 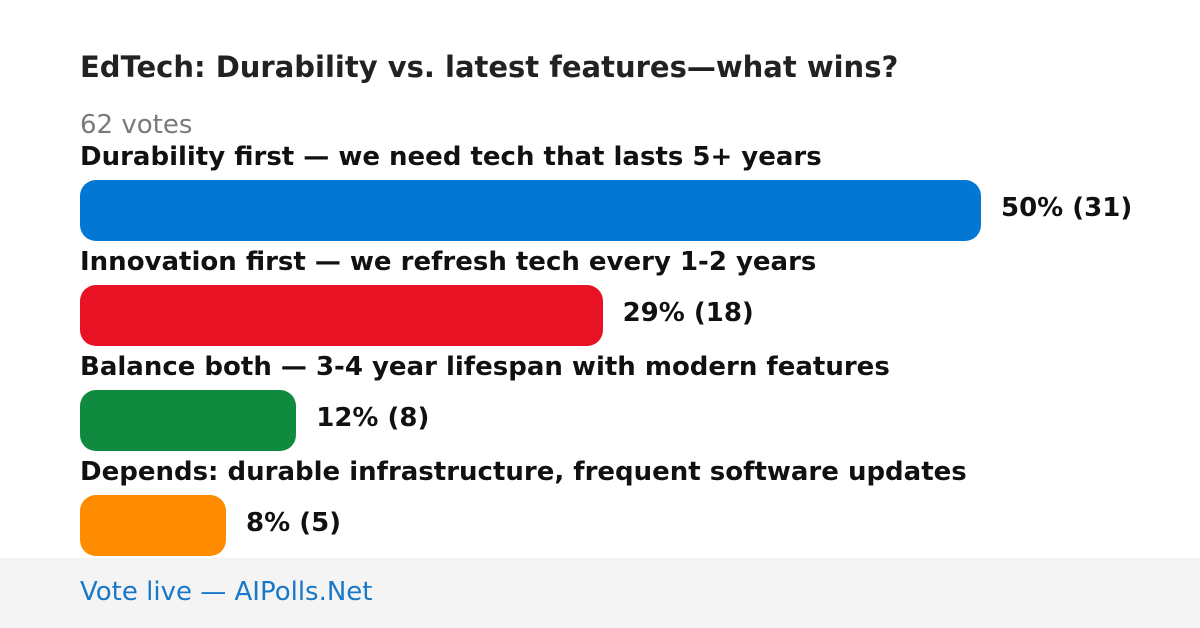 What do you see at coordinates (600, 593) in the screenshot?
I see `footer-bar: Vote live — AIPolls.Net` at bounding box center [600, 593].